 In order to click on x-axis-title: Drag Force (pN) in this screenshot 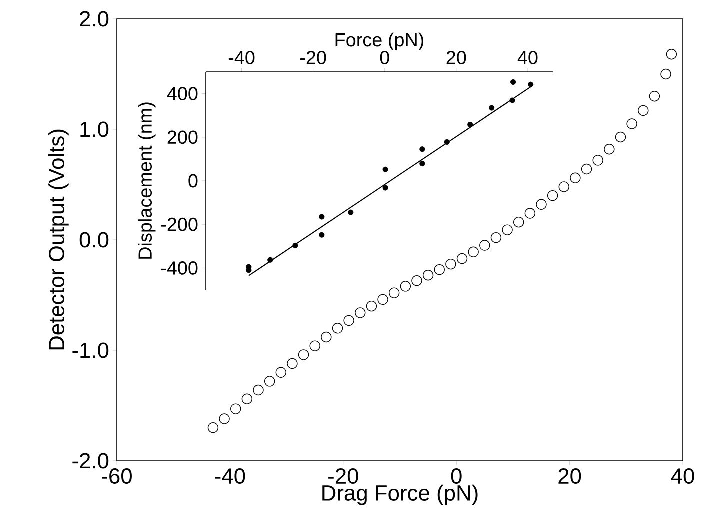, I will do `click(400, 495)`.